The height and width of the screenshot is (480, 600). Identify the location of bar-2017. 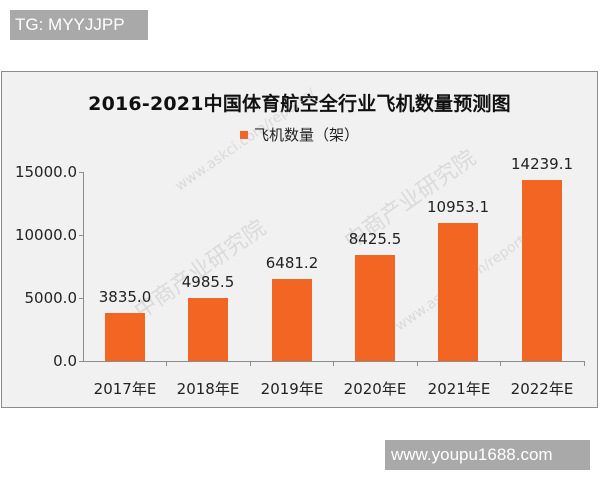
(125, 337).